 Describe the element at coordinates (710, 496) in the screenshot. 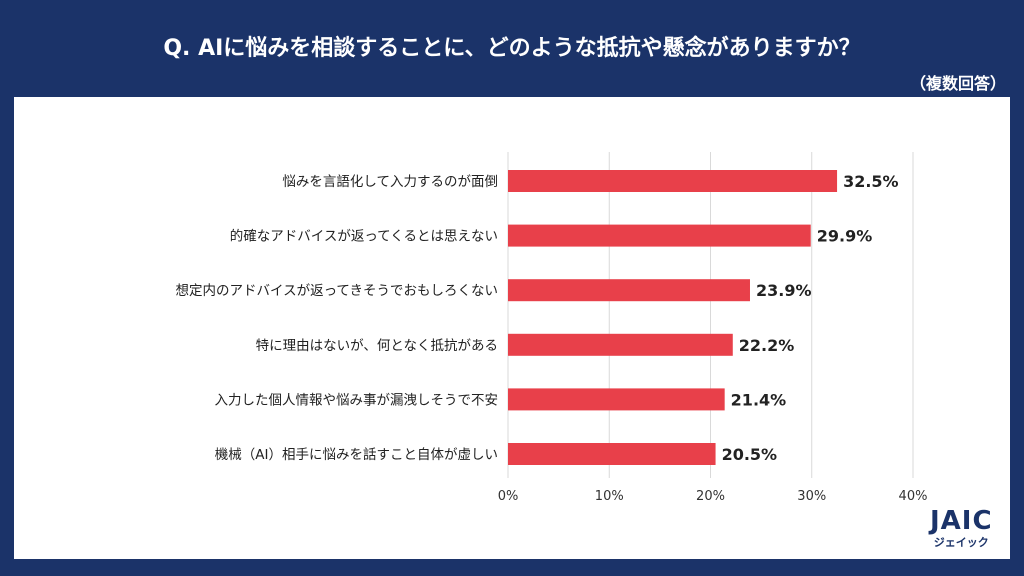

I see `x-tick-label: 20%` at that location.